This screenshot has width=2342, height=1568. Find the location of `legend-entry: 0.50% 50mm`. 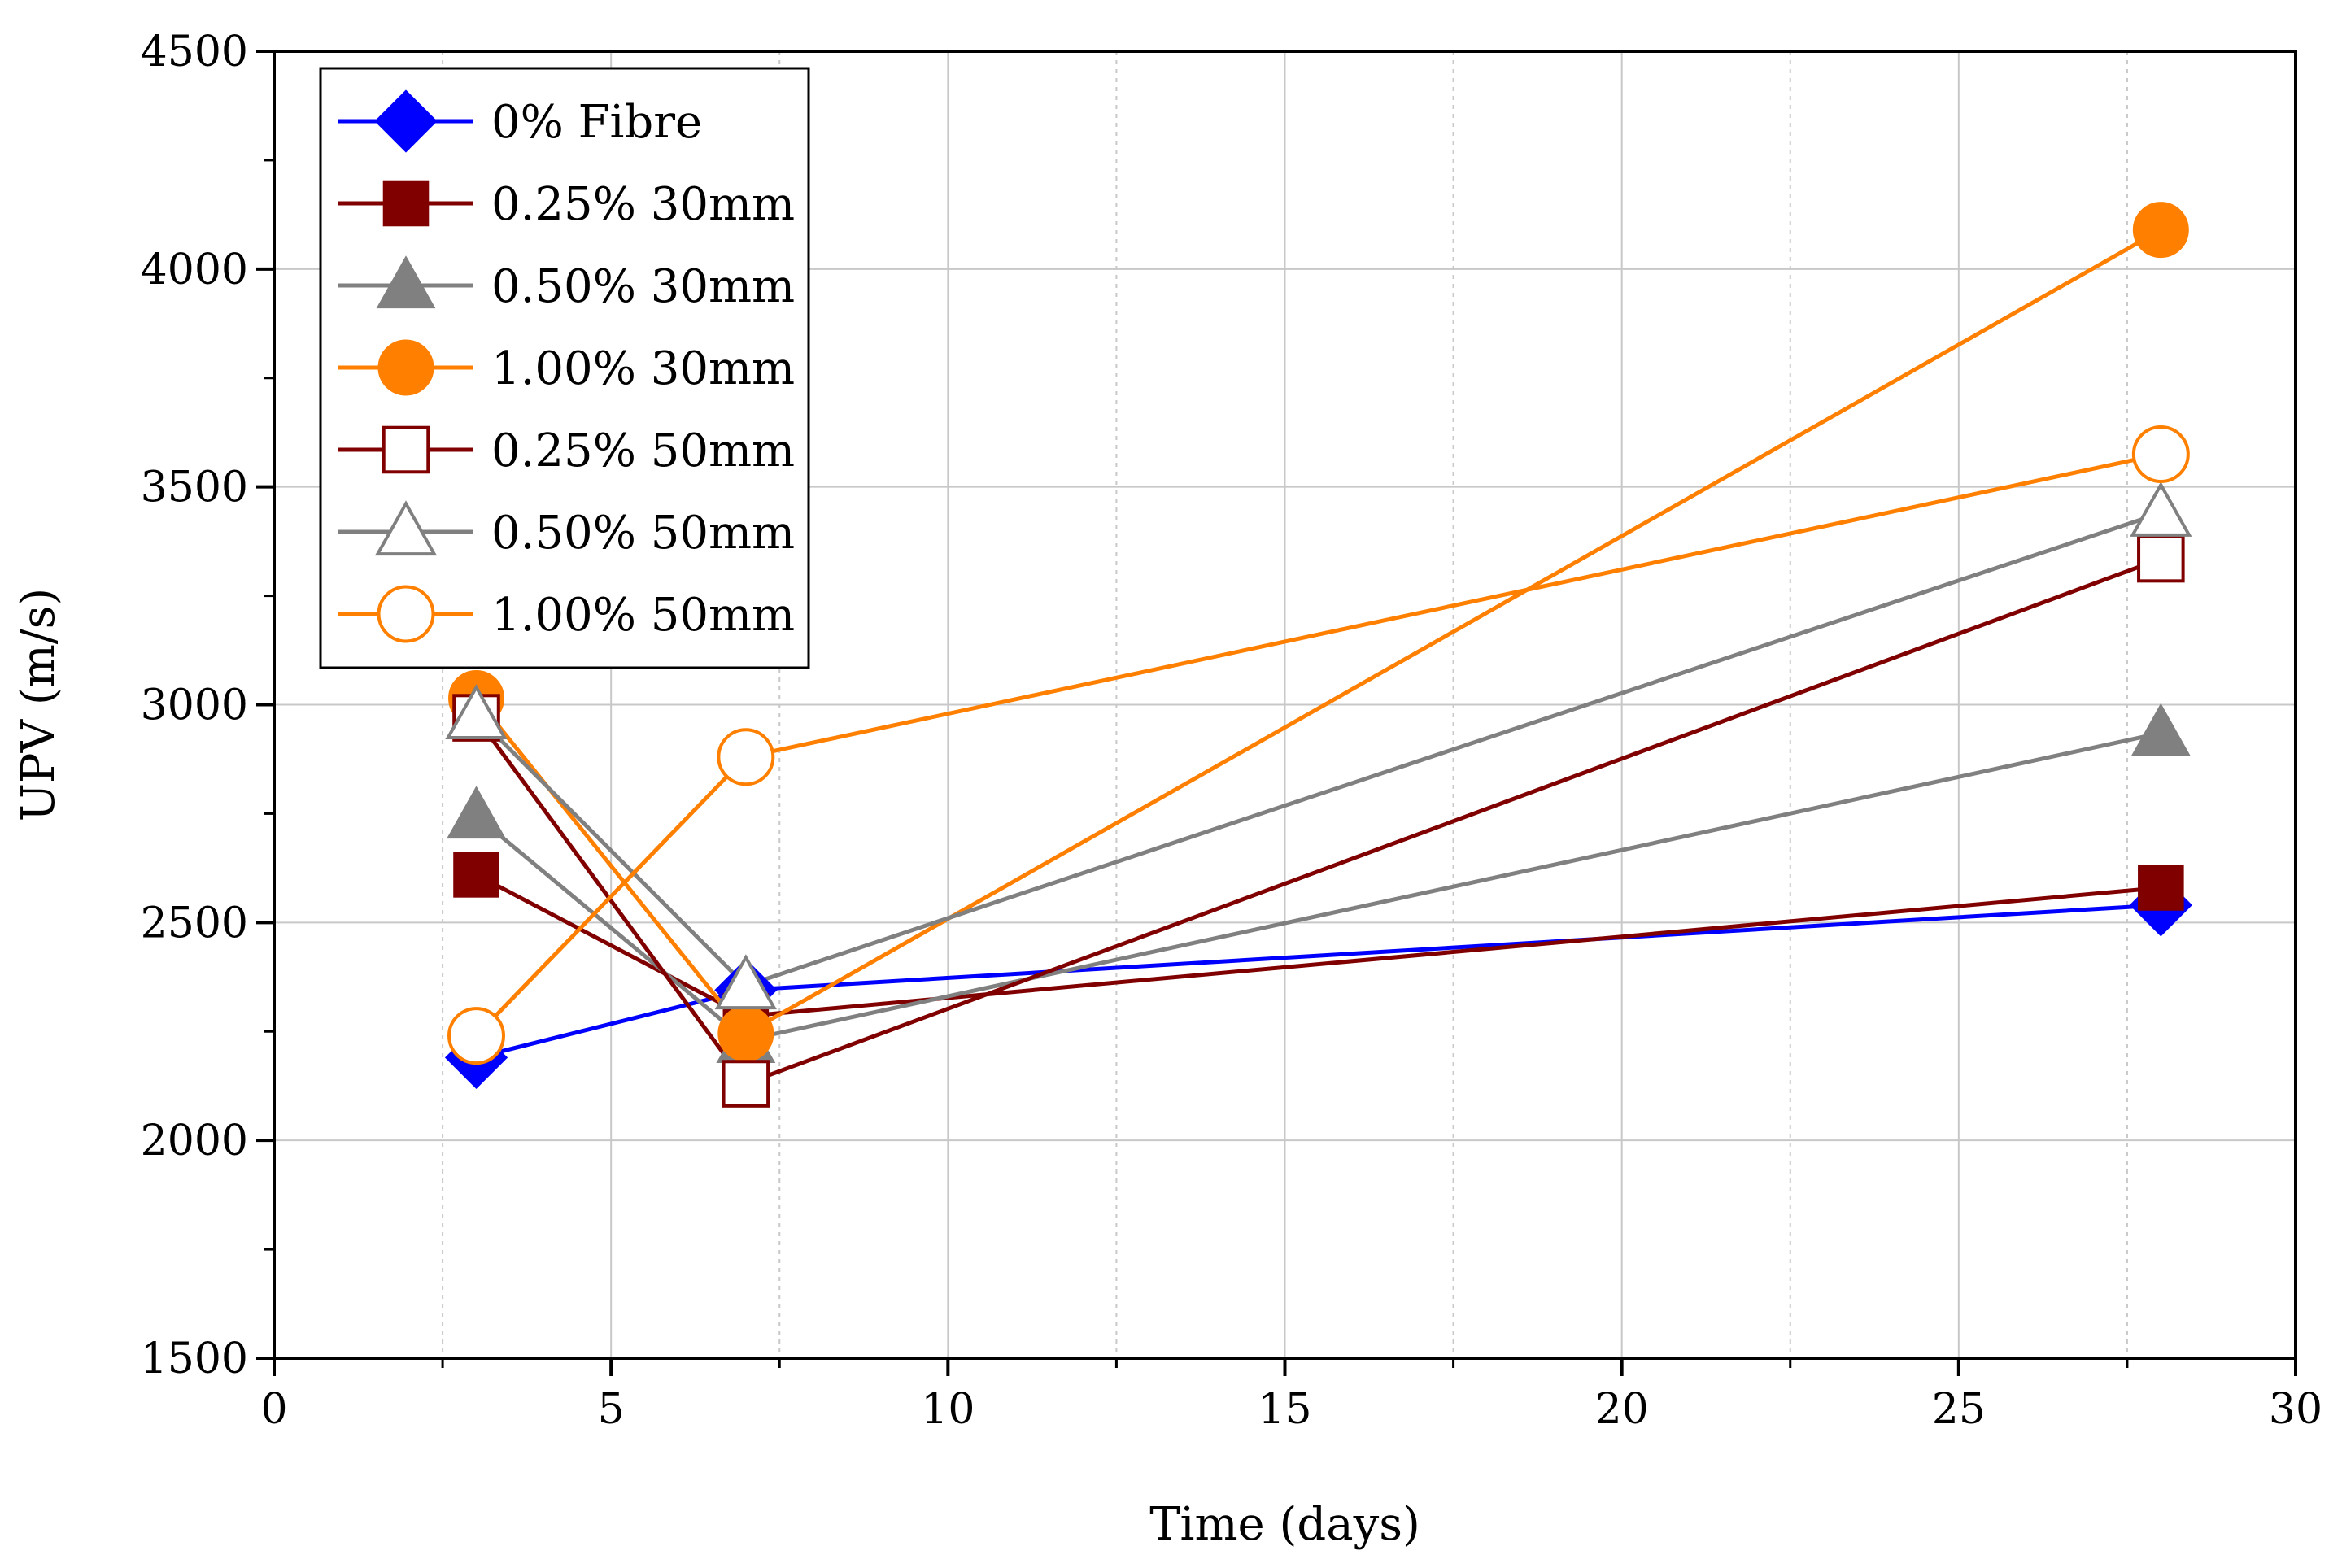

legend-entry: 0.50% 50mm is located at coordinates (566, 530).